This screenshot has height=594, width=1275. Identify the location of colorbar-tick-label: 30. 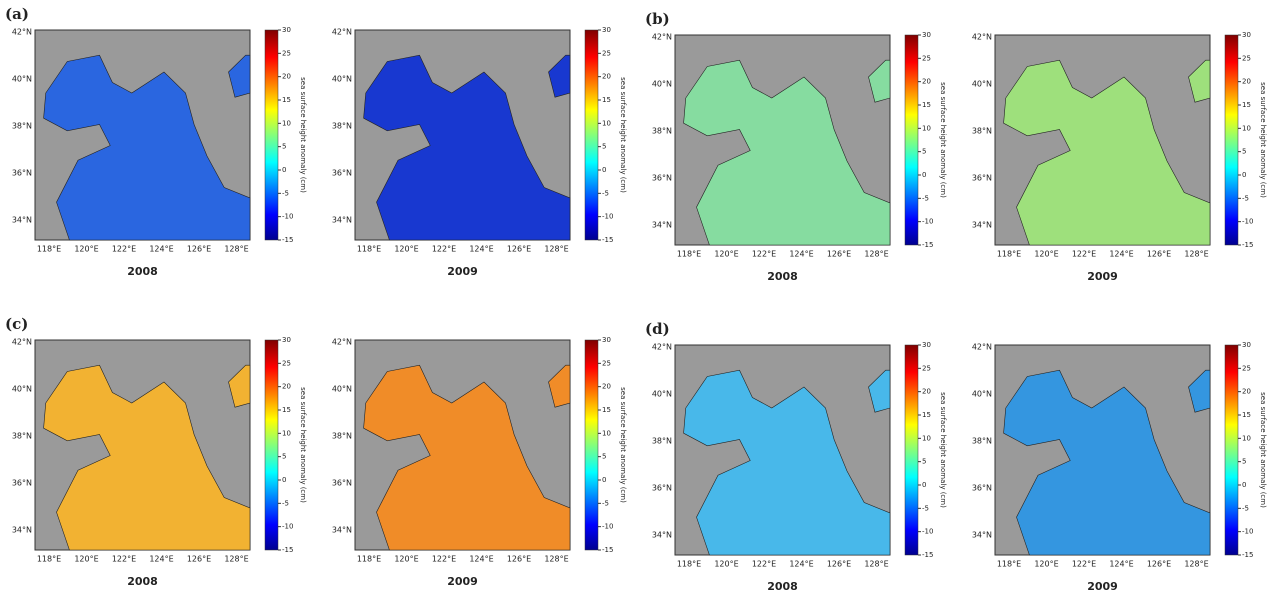
(286, 340).